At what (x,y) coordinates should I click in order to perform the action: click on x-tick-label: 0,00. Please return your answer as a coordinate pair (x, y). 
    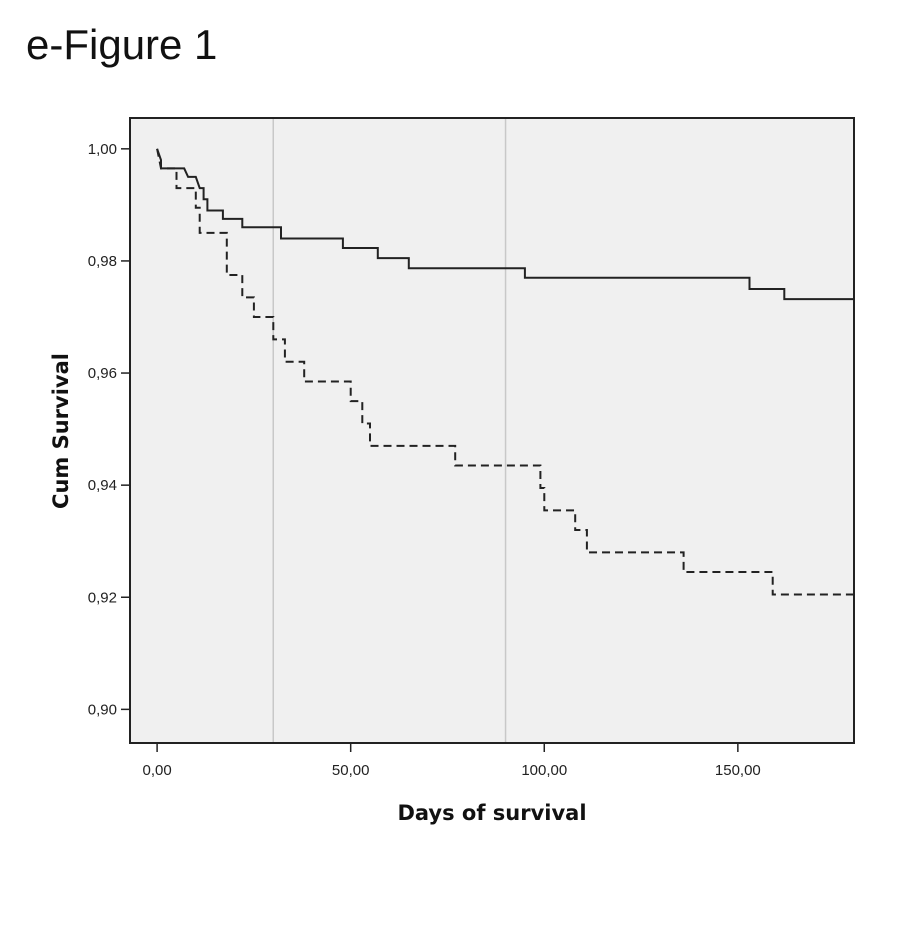
    Looking at the image, I should click on (157, 770).